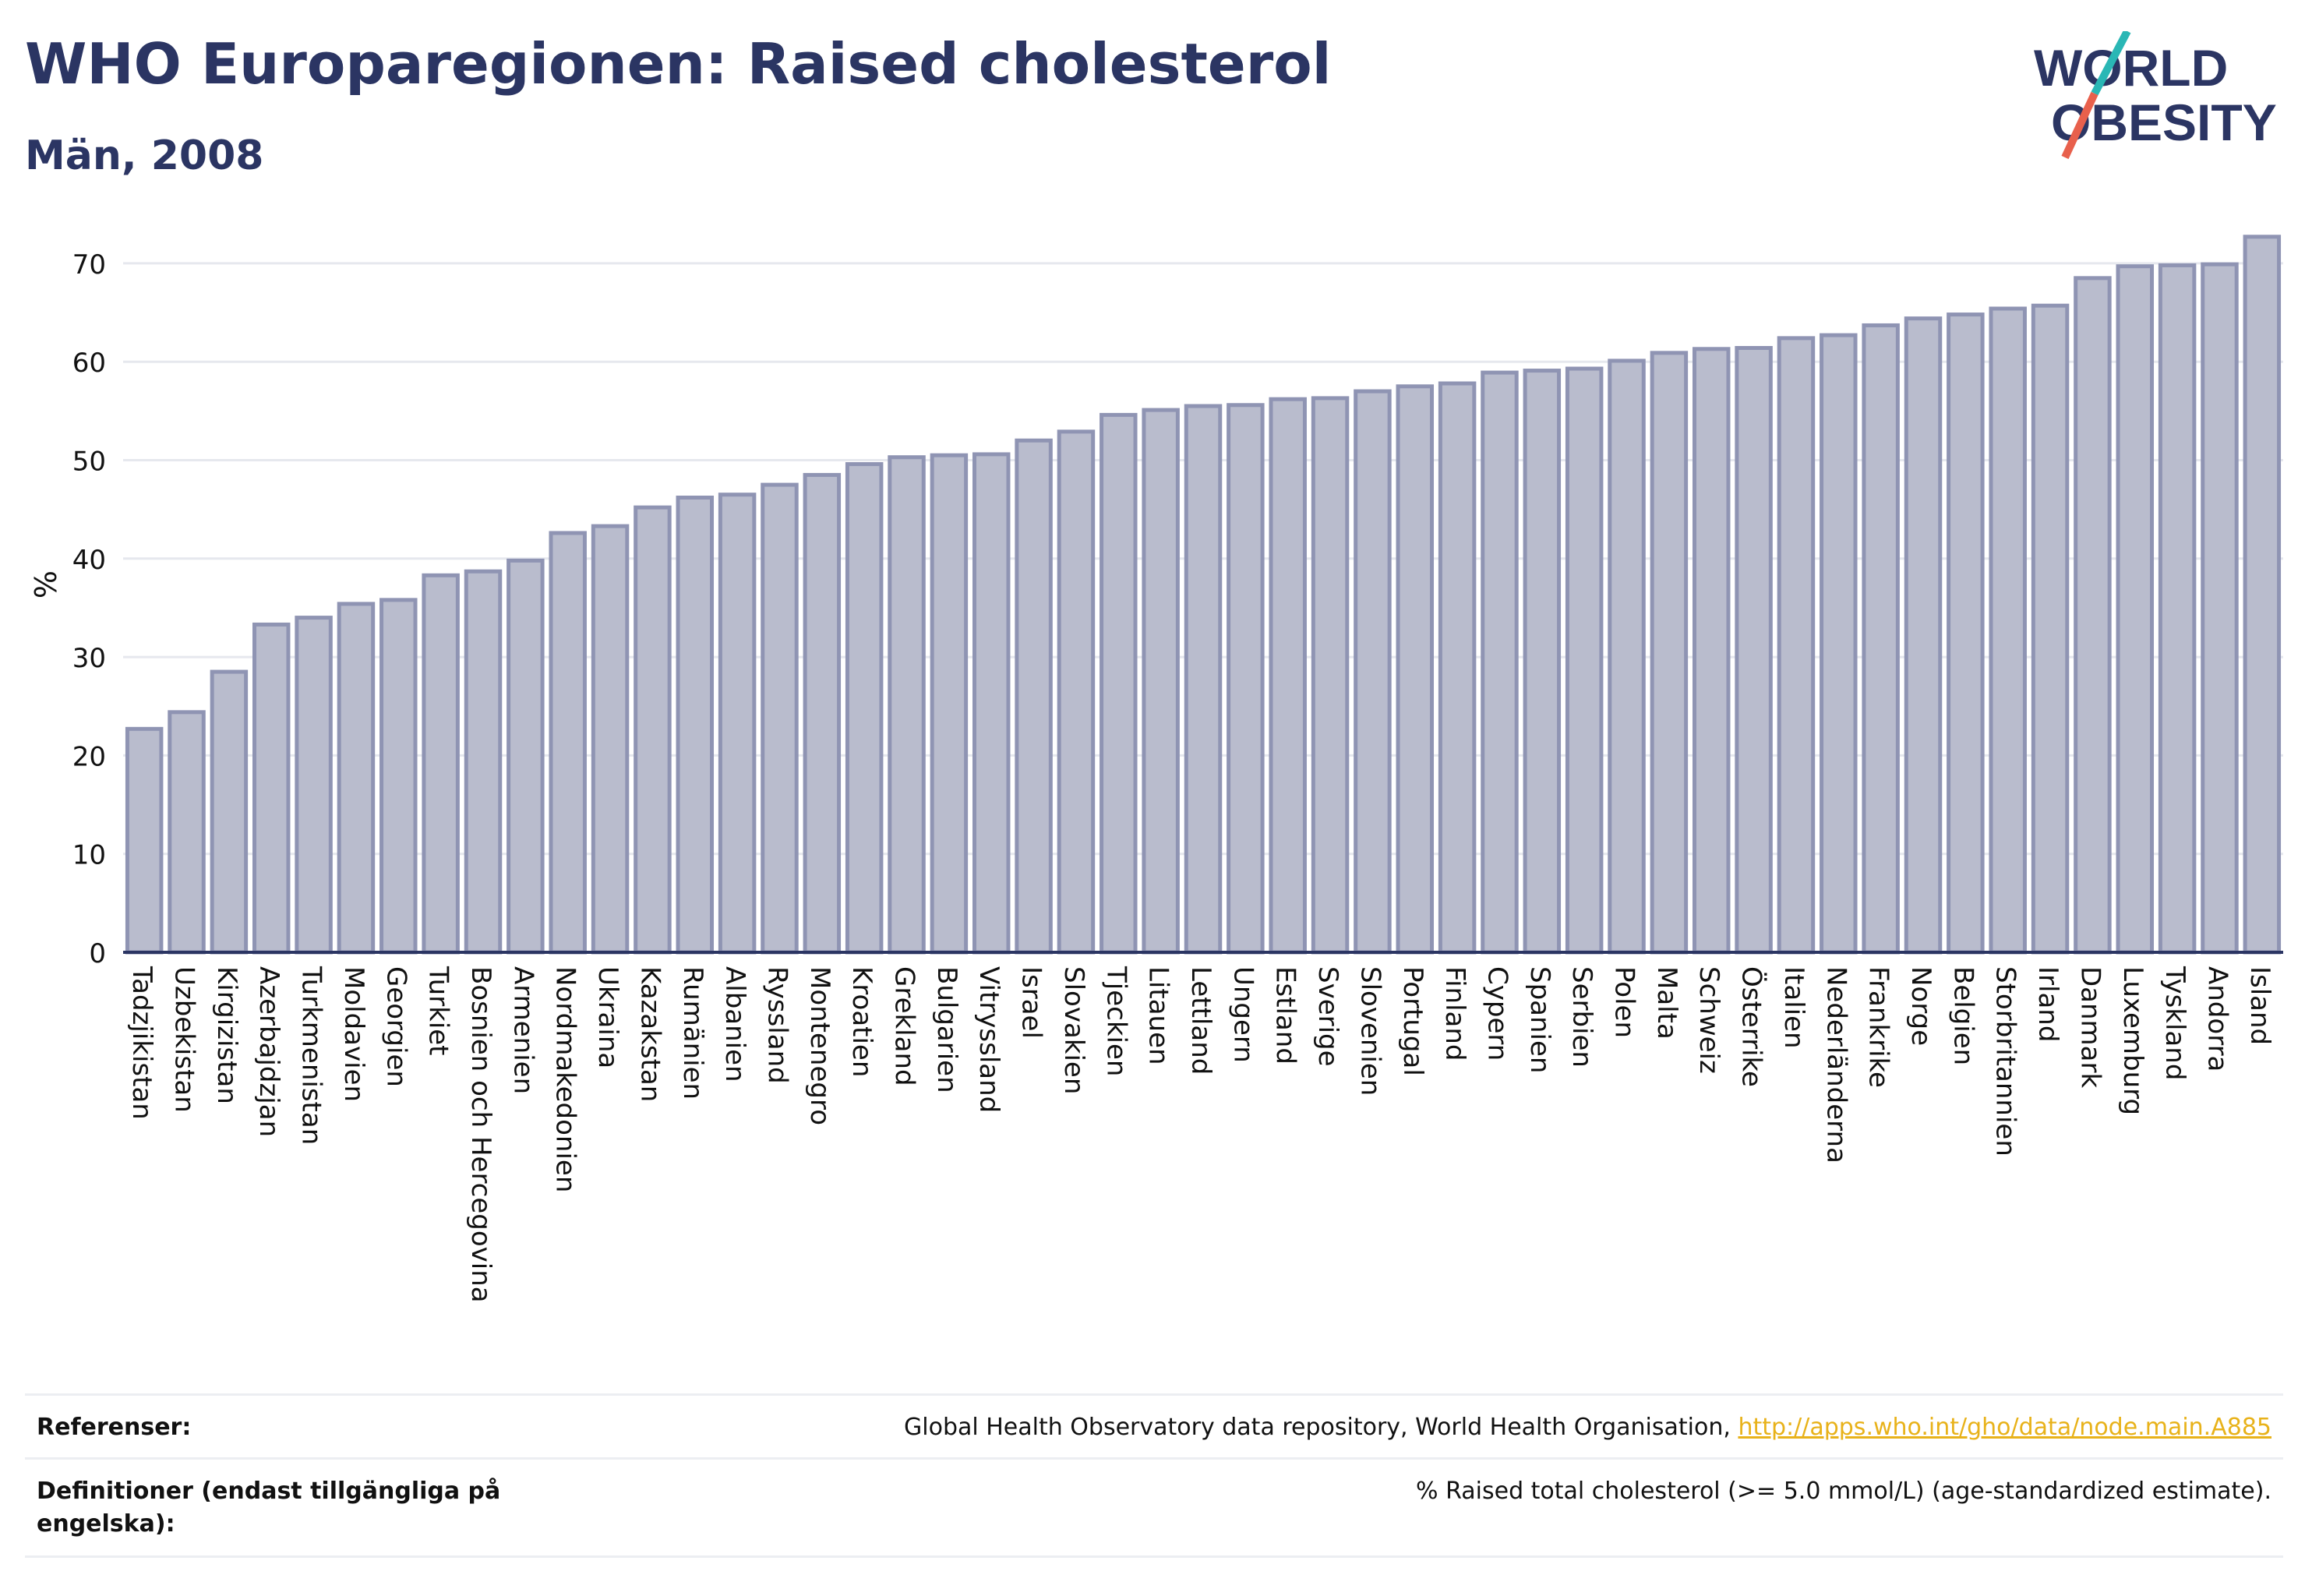 Image resolution: width=2305 pixels, height=1596 pixels. What do you see at coordinates (1031, 1002) in the screenshot?
I see `x-tick-label: Israel` at bounding box center [1031, 1002].